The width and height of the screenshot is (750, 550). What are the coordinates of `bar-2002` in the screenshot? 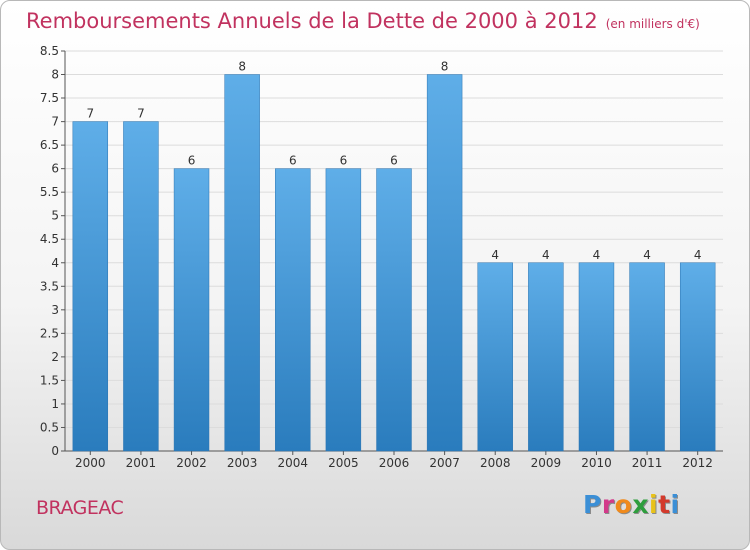 It's located at (191, 310).